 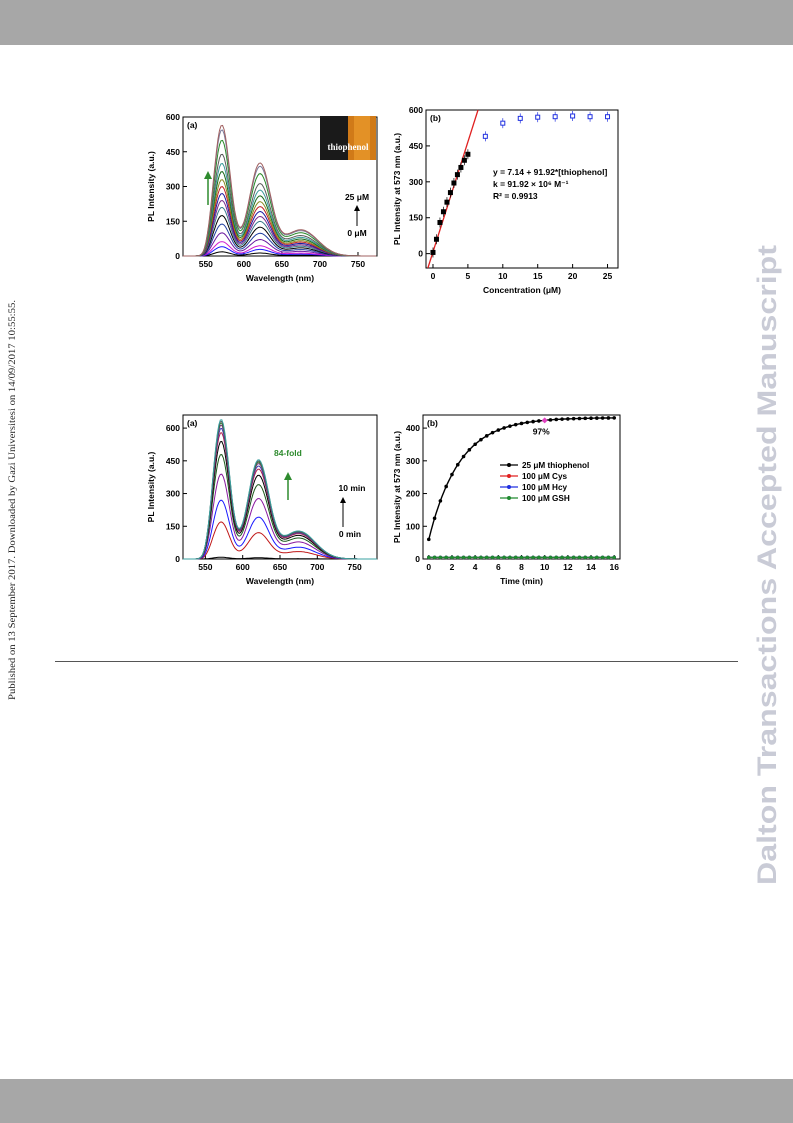 I want to click on panel-label: (b), so click(x=435, y=118).